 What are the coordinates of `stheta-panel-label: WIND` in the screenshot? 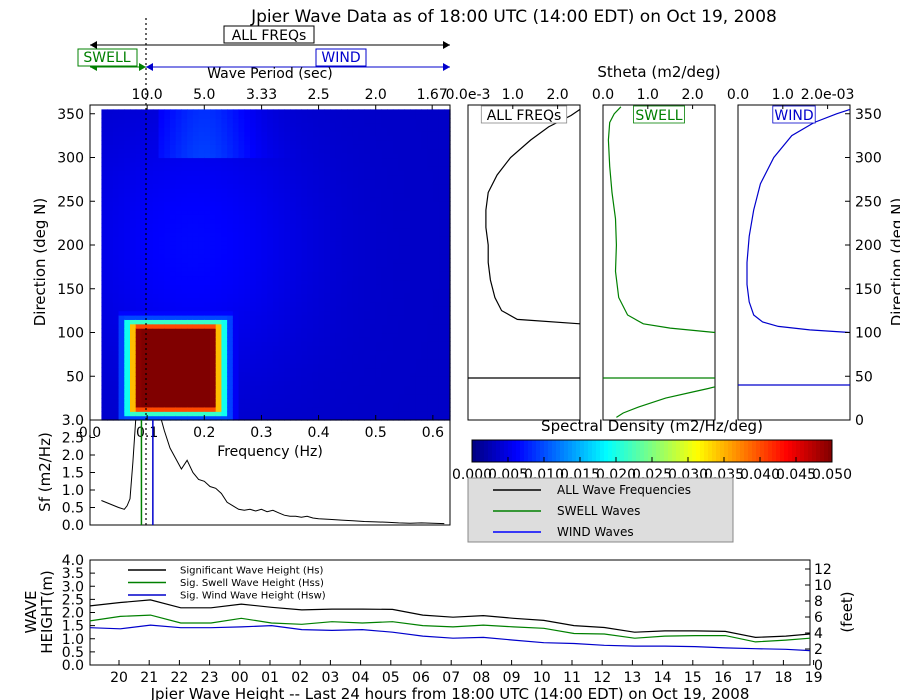 It's located at (793, 116).